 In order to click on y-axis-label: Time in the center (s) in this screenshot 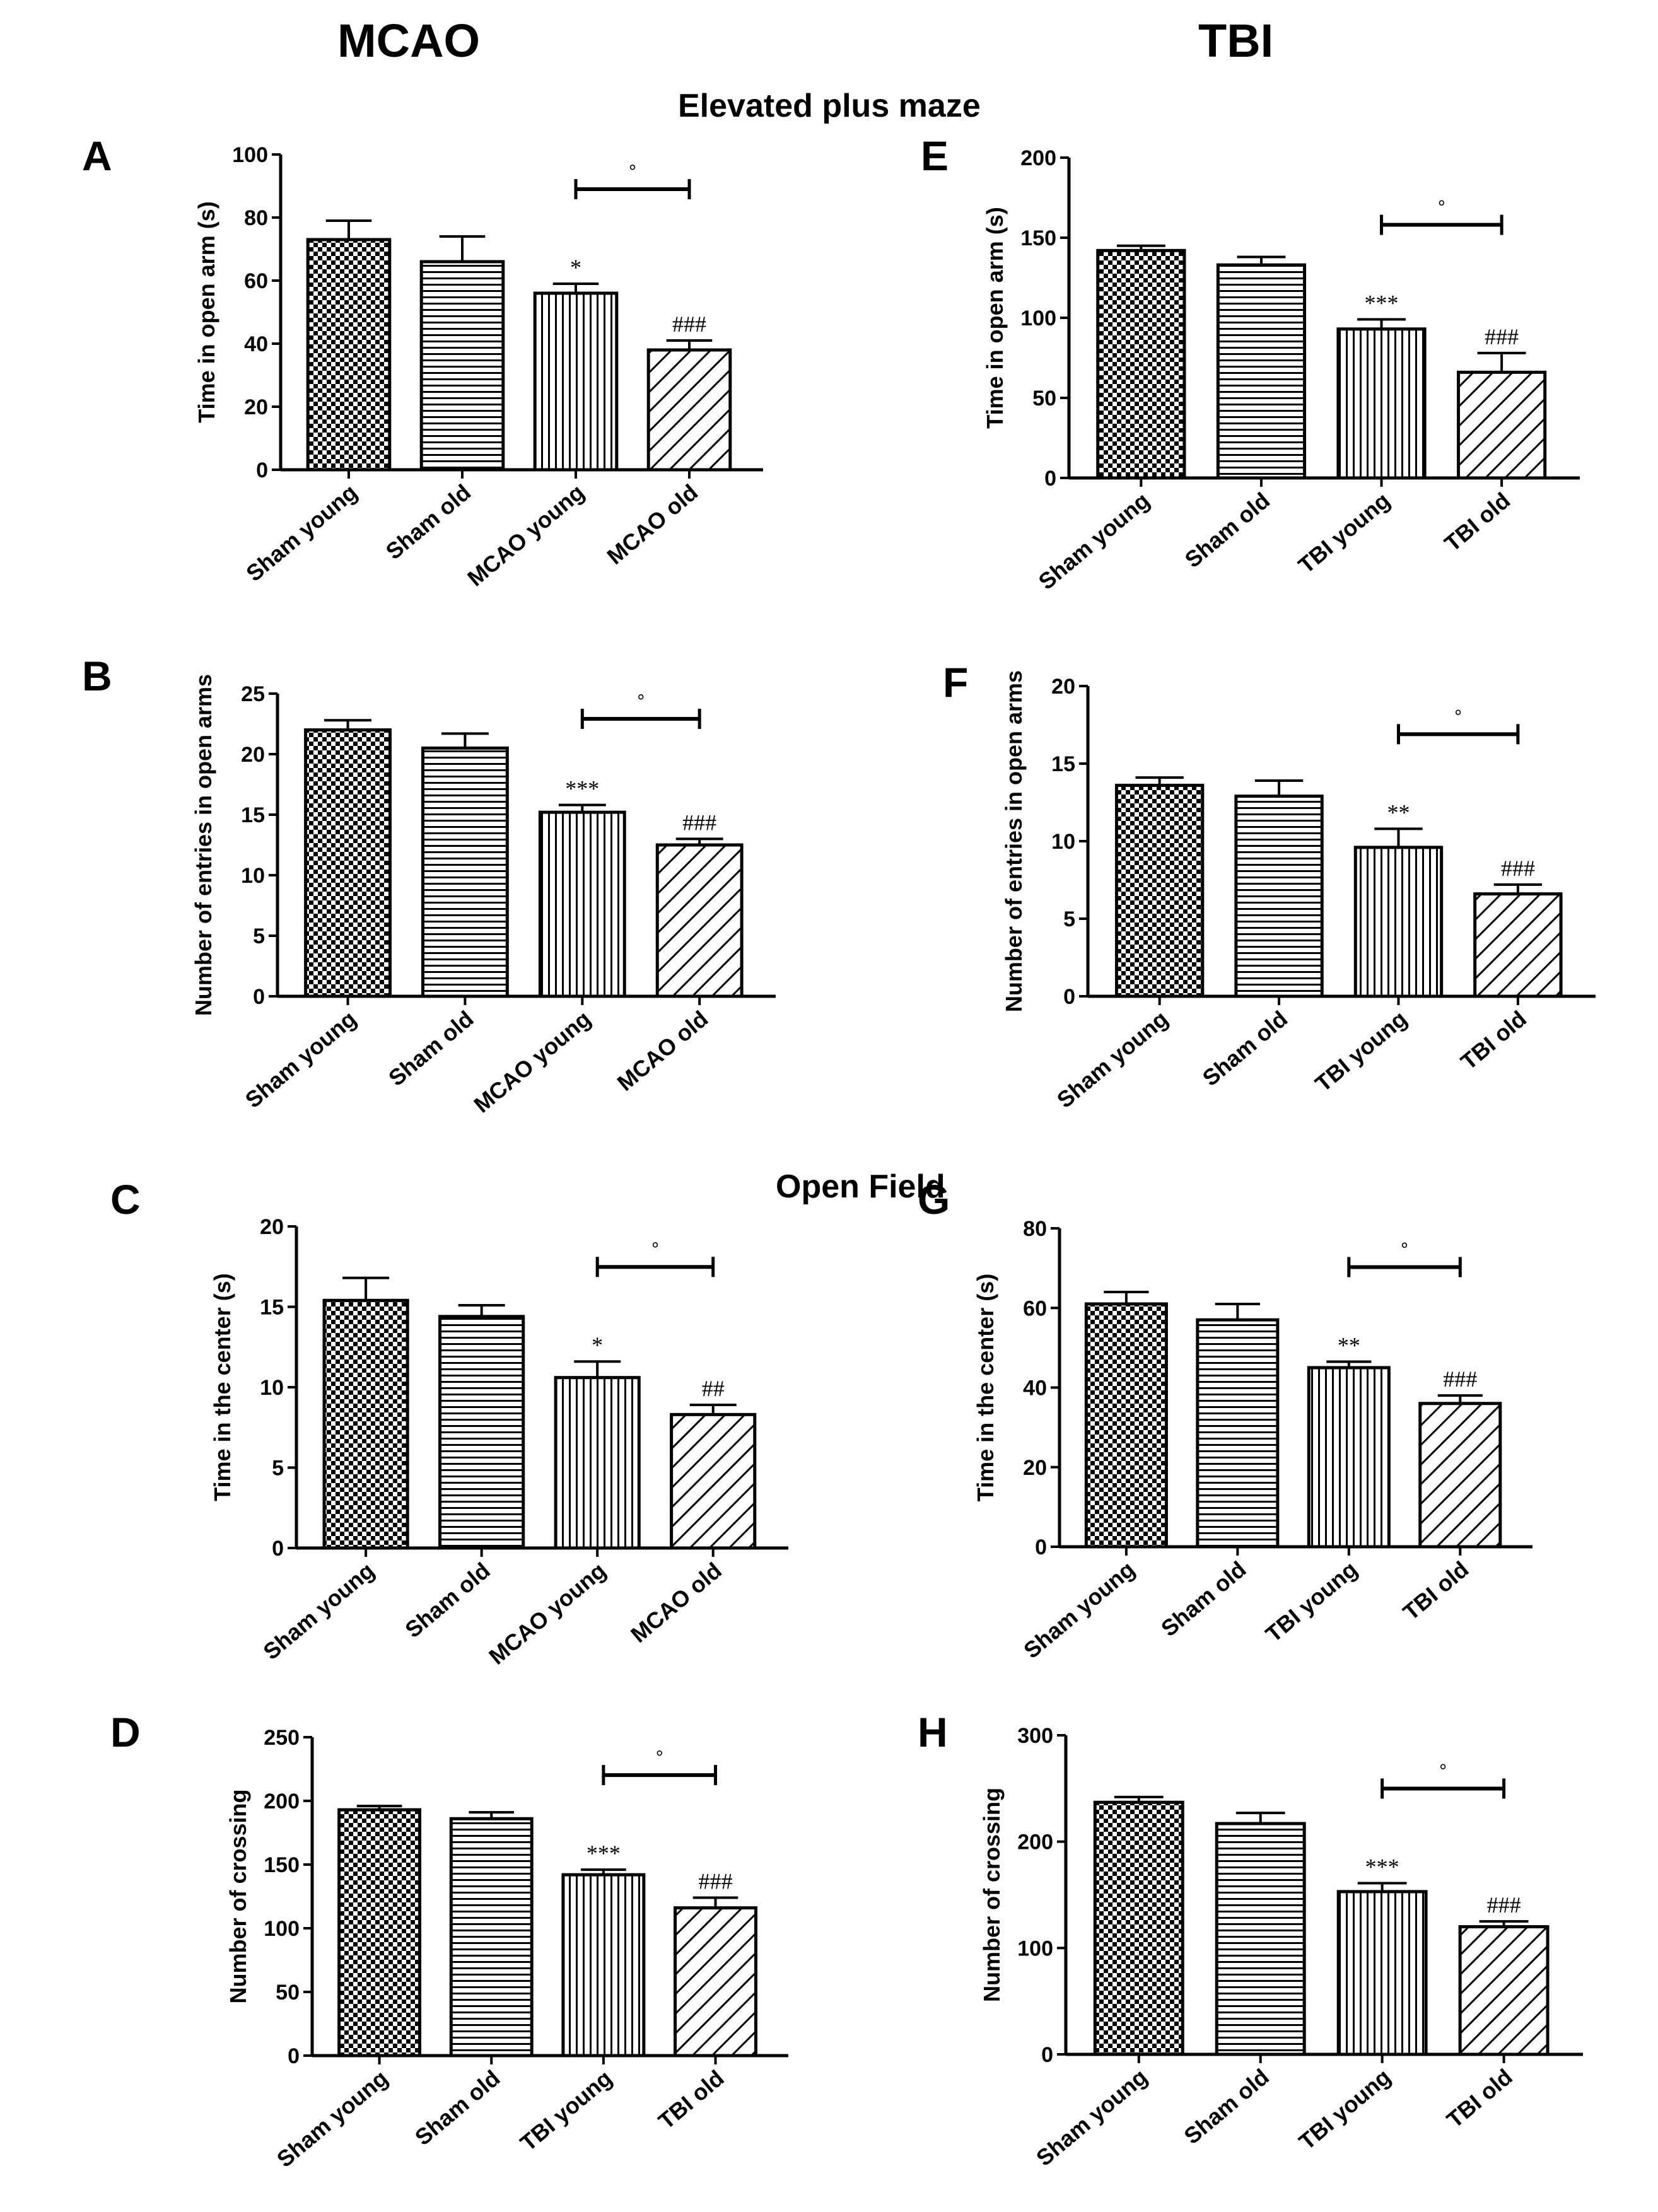, I will do `click(985, 1387)`.